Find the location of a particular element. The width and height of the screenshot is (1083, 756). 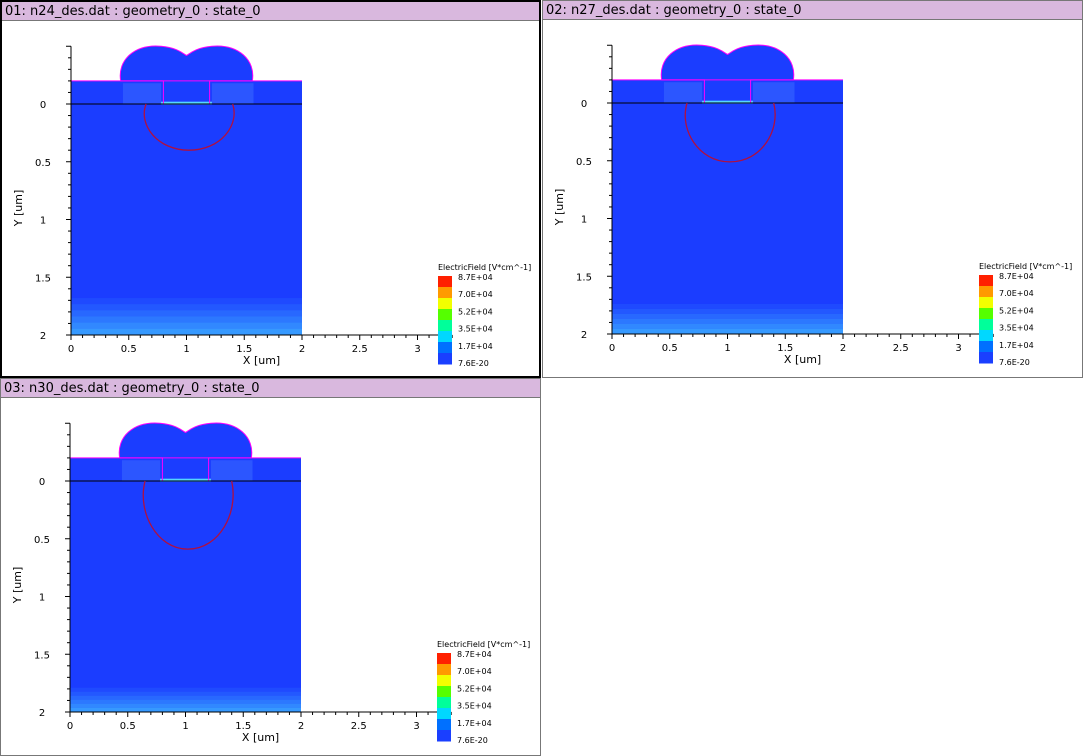

x-tick-label: 3 is located at coordinates (416, 726).